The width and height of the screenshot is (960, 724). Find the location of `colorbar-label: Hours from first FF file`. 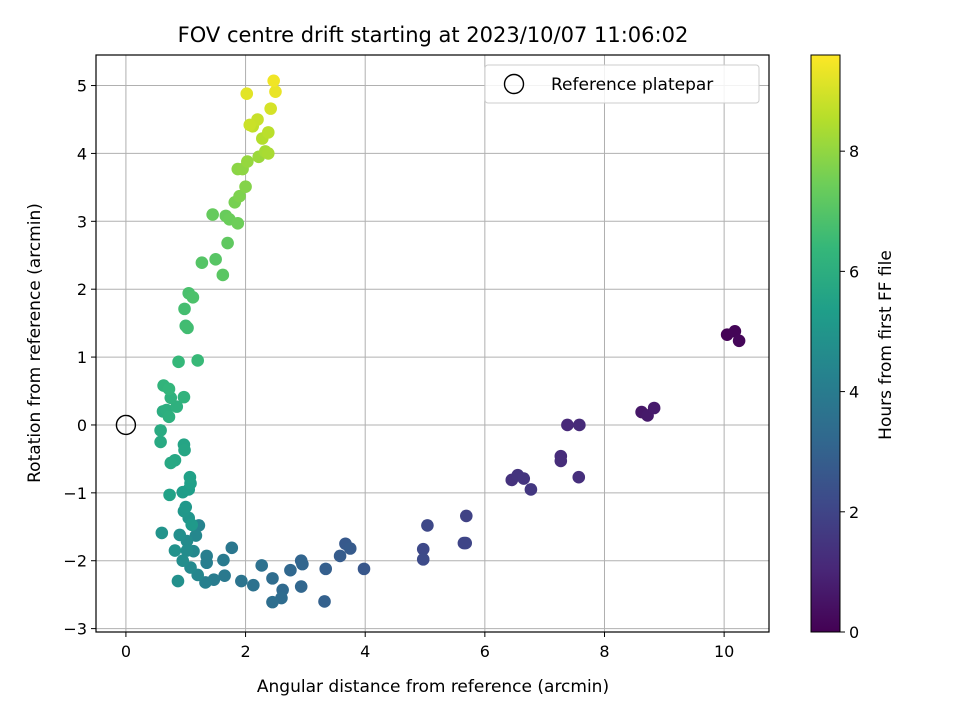

colorbar-label: Hours from first FF file is located at coordinates (886, 345).